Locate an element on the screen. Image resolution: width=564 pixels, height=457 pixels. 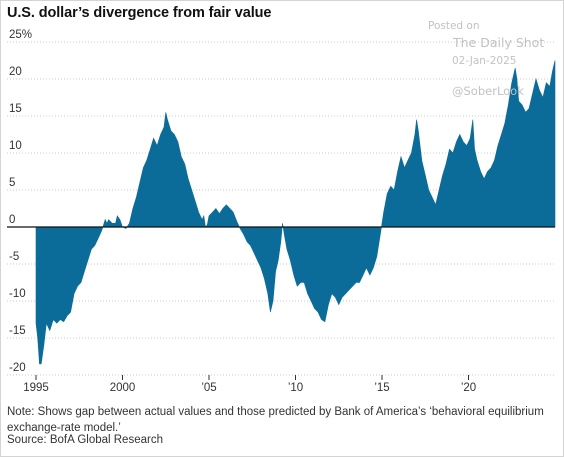
y-tick-label: 25% is located at coordinates (20, 35).